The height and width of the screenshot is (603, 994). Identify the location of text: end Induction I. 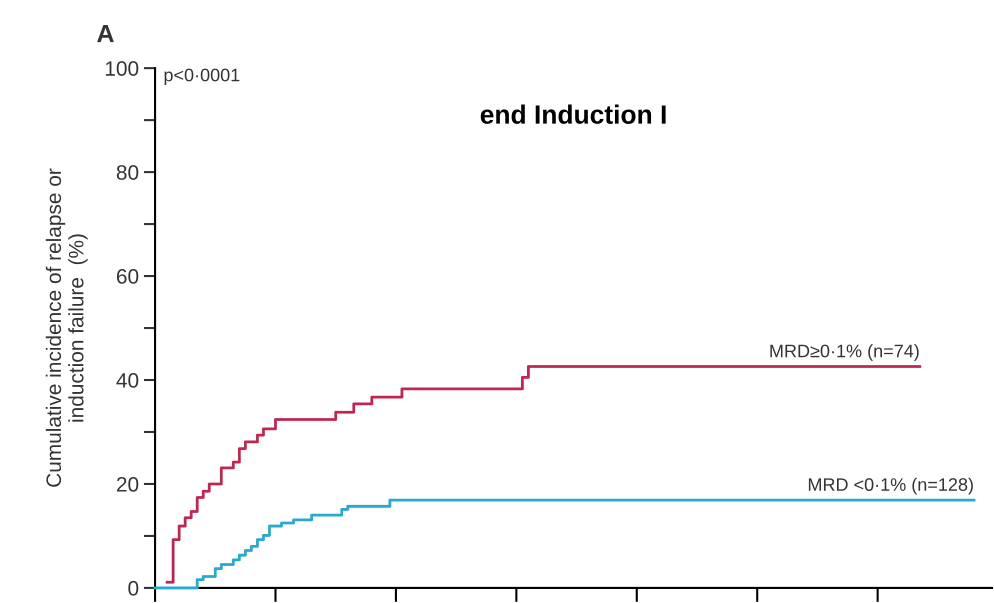
(573, 114).